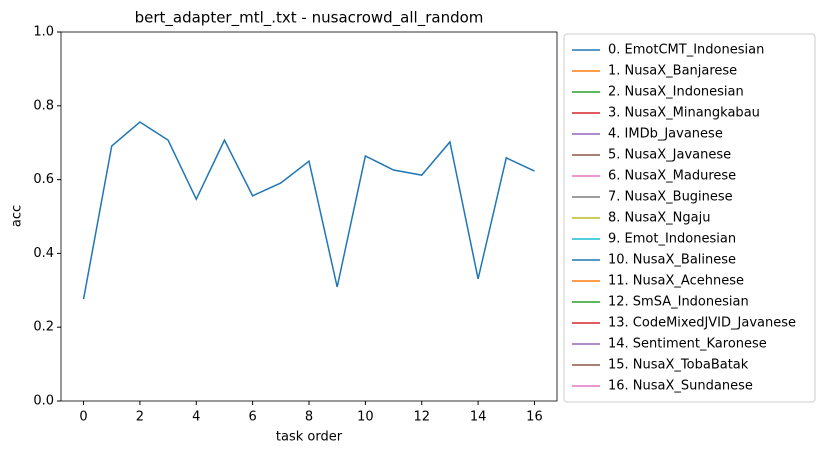  I want to click on legend-label: 13. CodeMixedJVID_Javanese, so click(702, 323).